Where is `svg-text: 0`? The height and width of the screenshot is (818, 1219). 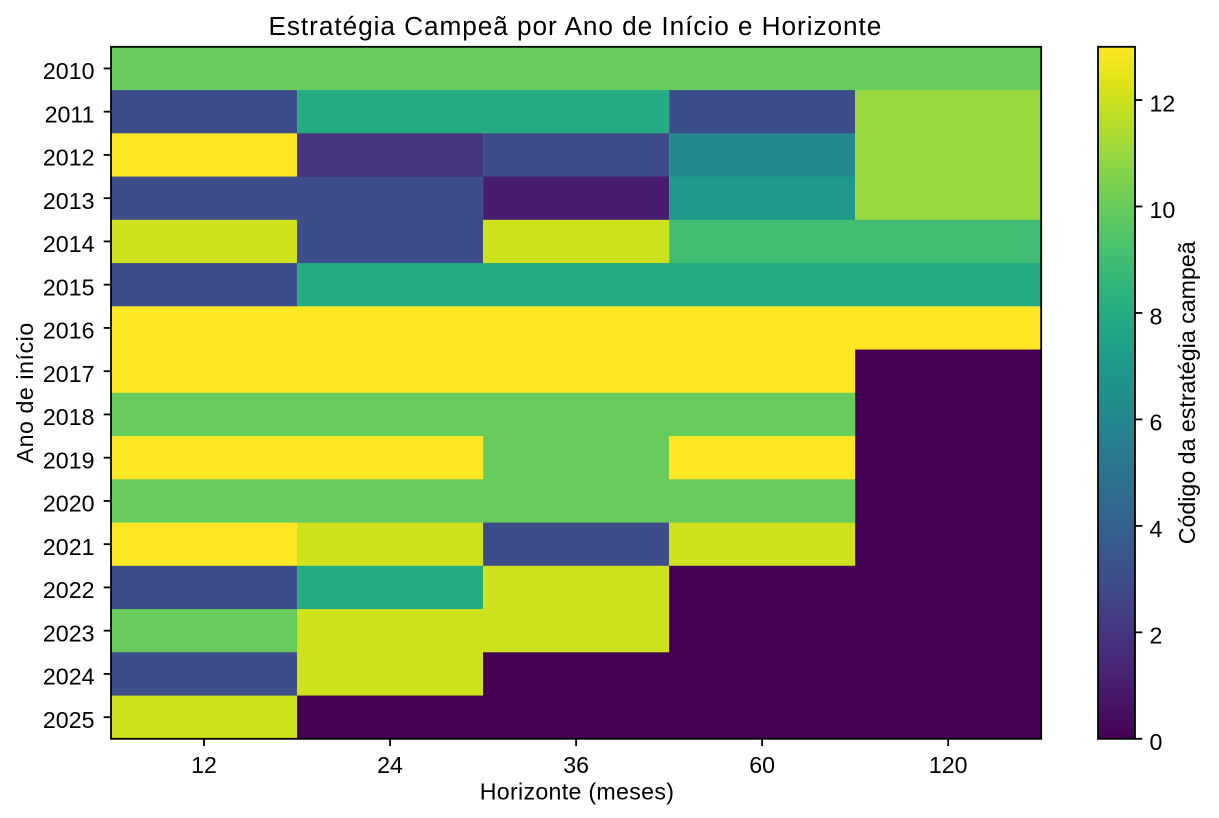
svg-text: 0 is located at coordinates (1156, 742).